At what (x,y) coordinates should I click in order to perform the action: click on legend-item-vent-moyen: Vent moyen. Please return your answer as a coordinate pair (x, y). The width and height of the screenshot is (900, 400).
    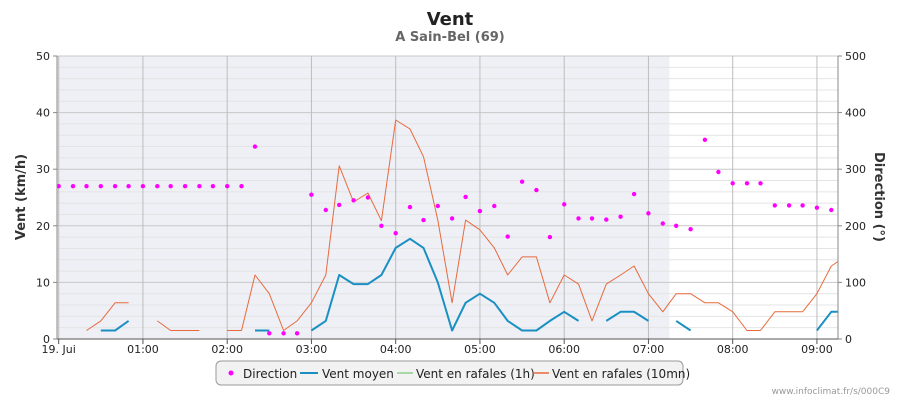
    Looking at the image, I should click on (347, 374).